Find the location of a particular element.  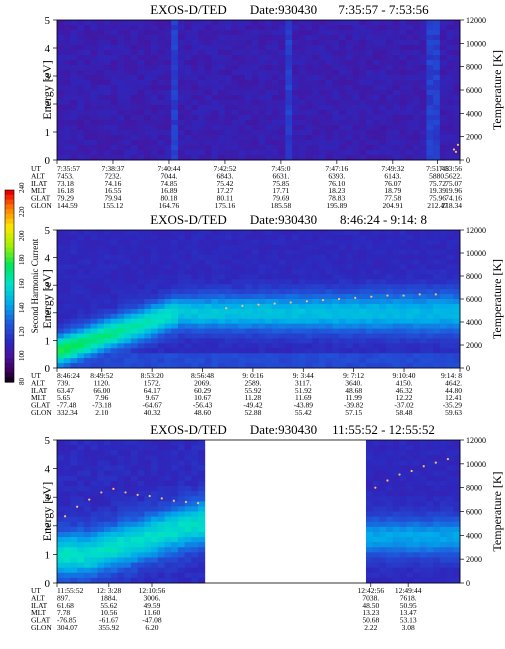

y-tick-label: 3 is located at coordinates (48, 286).